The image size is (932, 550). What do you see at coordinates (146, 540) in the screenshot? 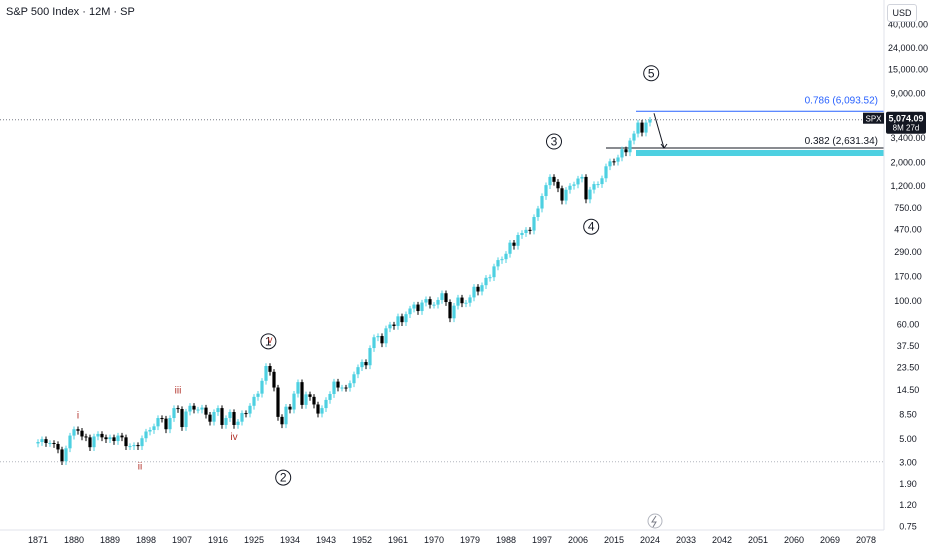
I see `x-tick-label: 1898` at bounding box center [146, 540].